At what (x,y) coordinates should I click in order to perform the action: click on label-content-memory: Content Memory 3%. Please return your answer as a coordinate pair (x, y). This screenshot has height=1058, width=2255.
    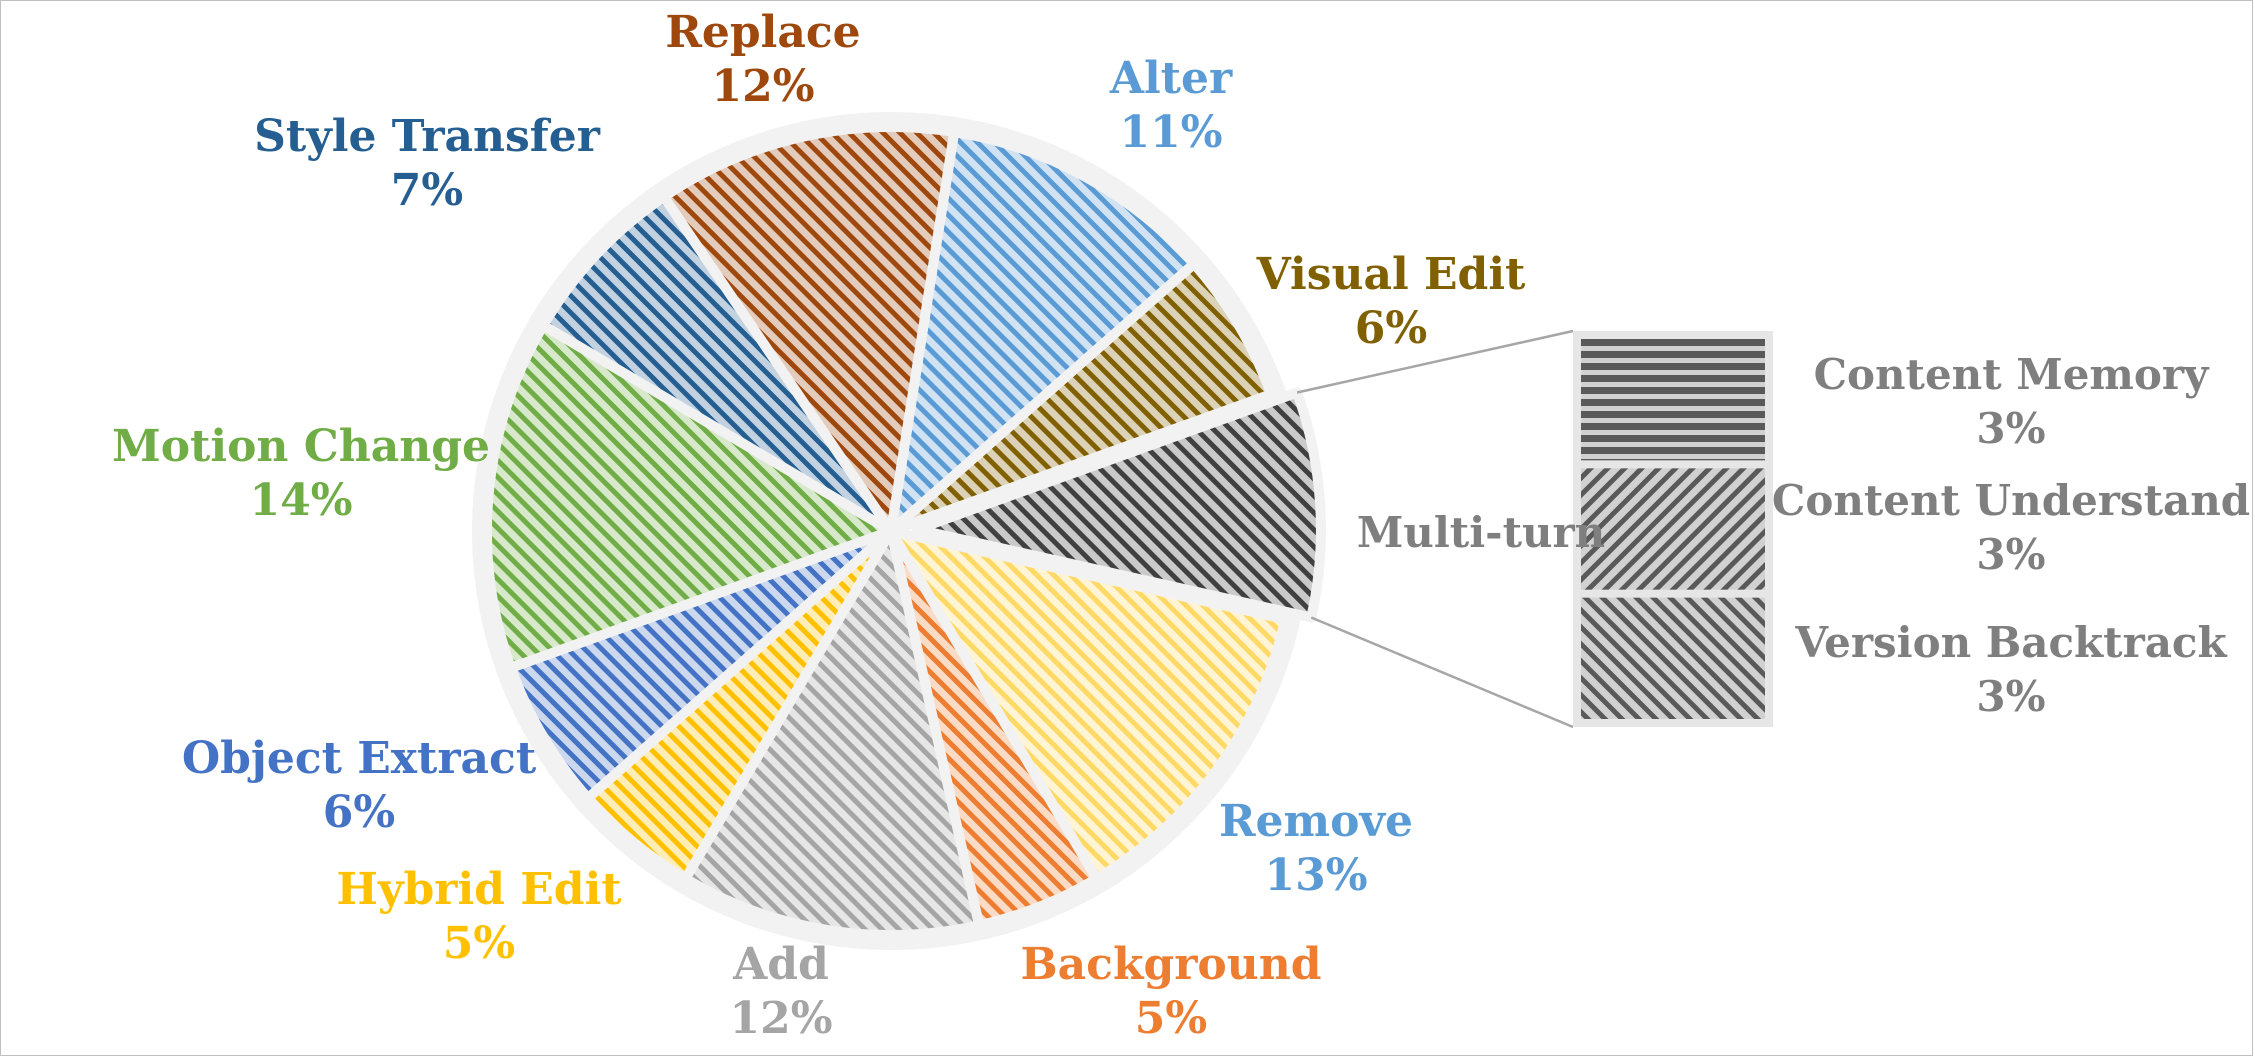
    Looking at the image, I should click on (2012, 401).